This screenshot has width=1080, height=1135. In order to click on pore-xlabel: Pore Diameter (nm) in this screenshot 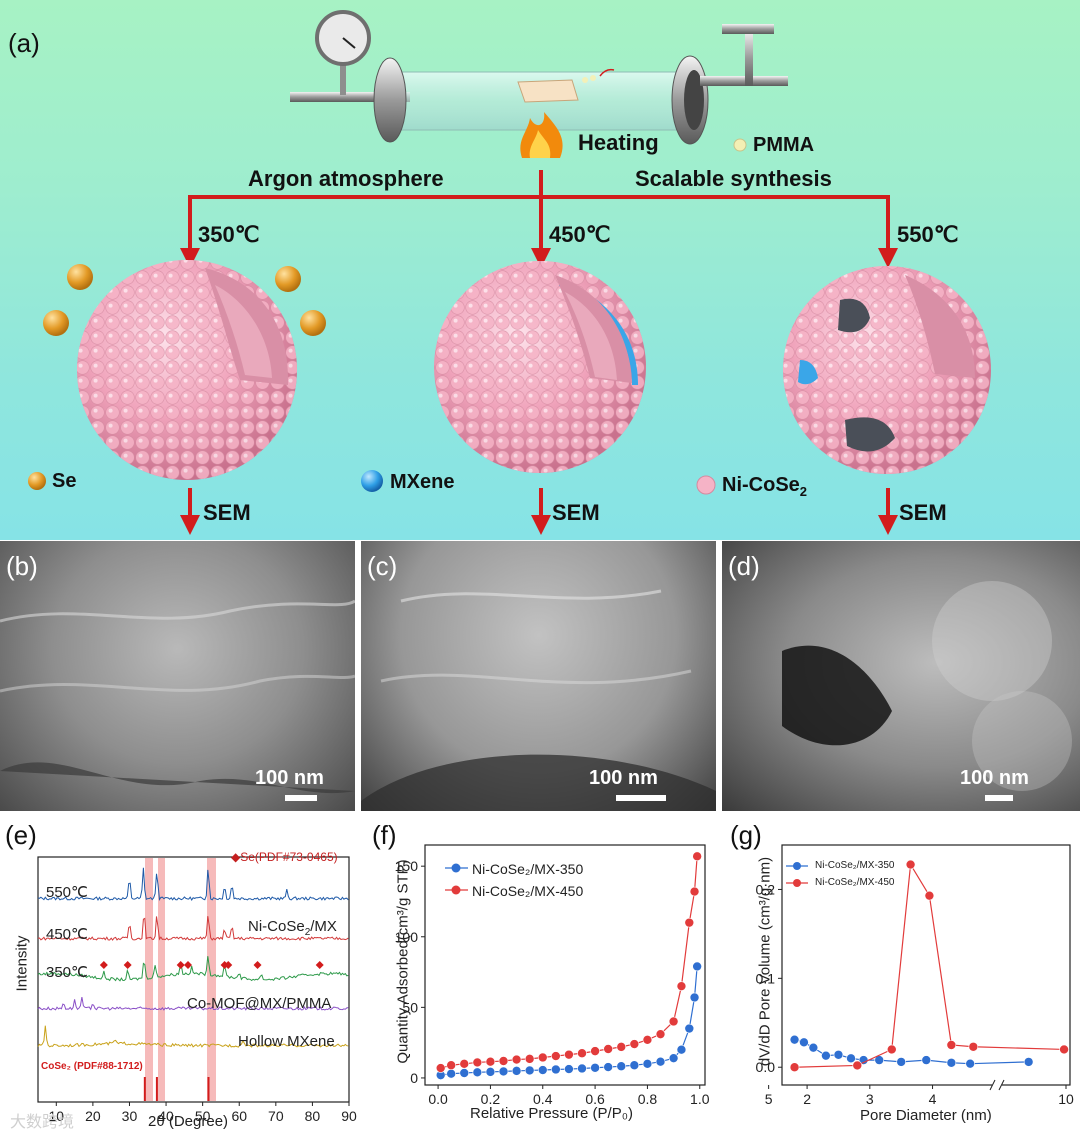, I will do `click(926, 1115)`.